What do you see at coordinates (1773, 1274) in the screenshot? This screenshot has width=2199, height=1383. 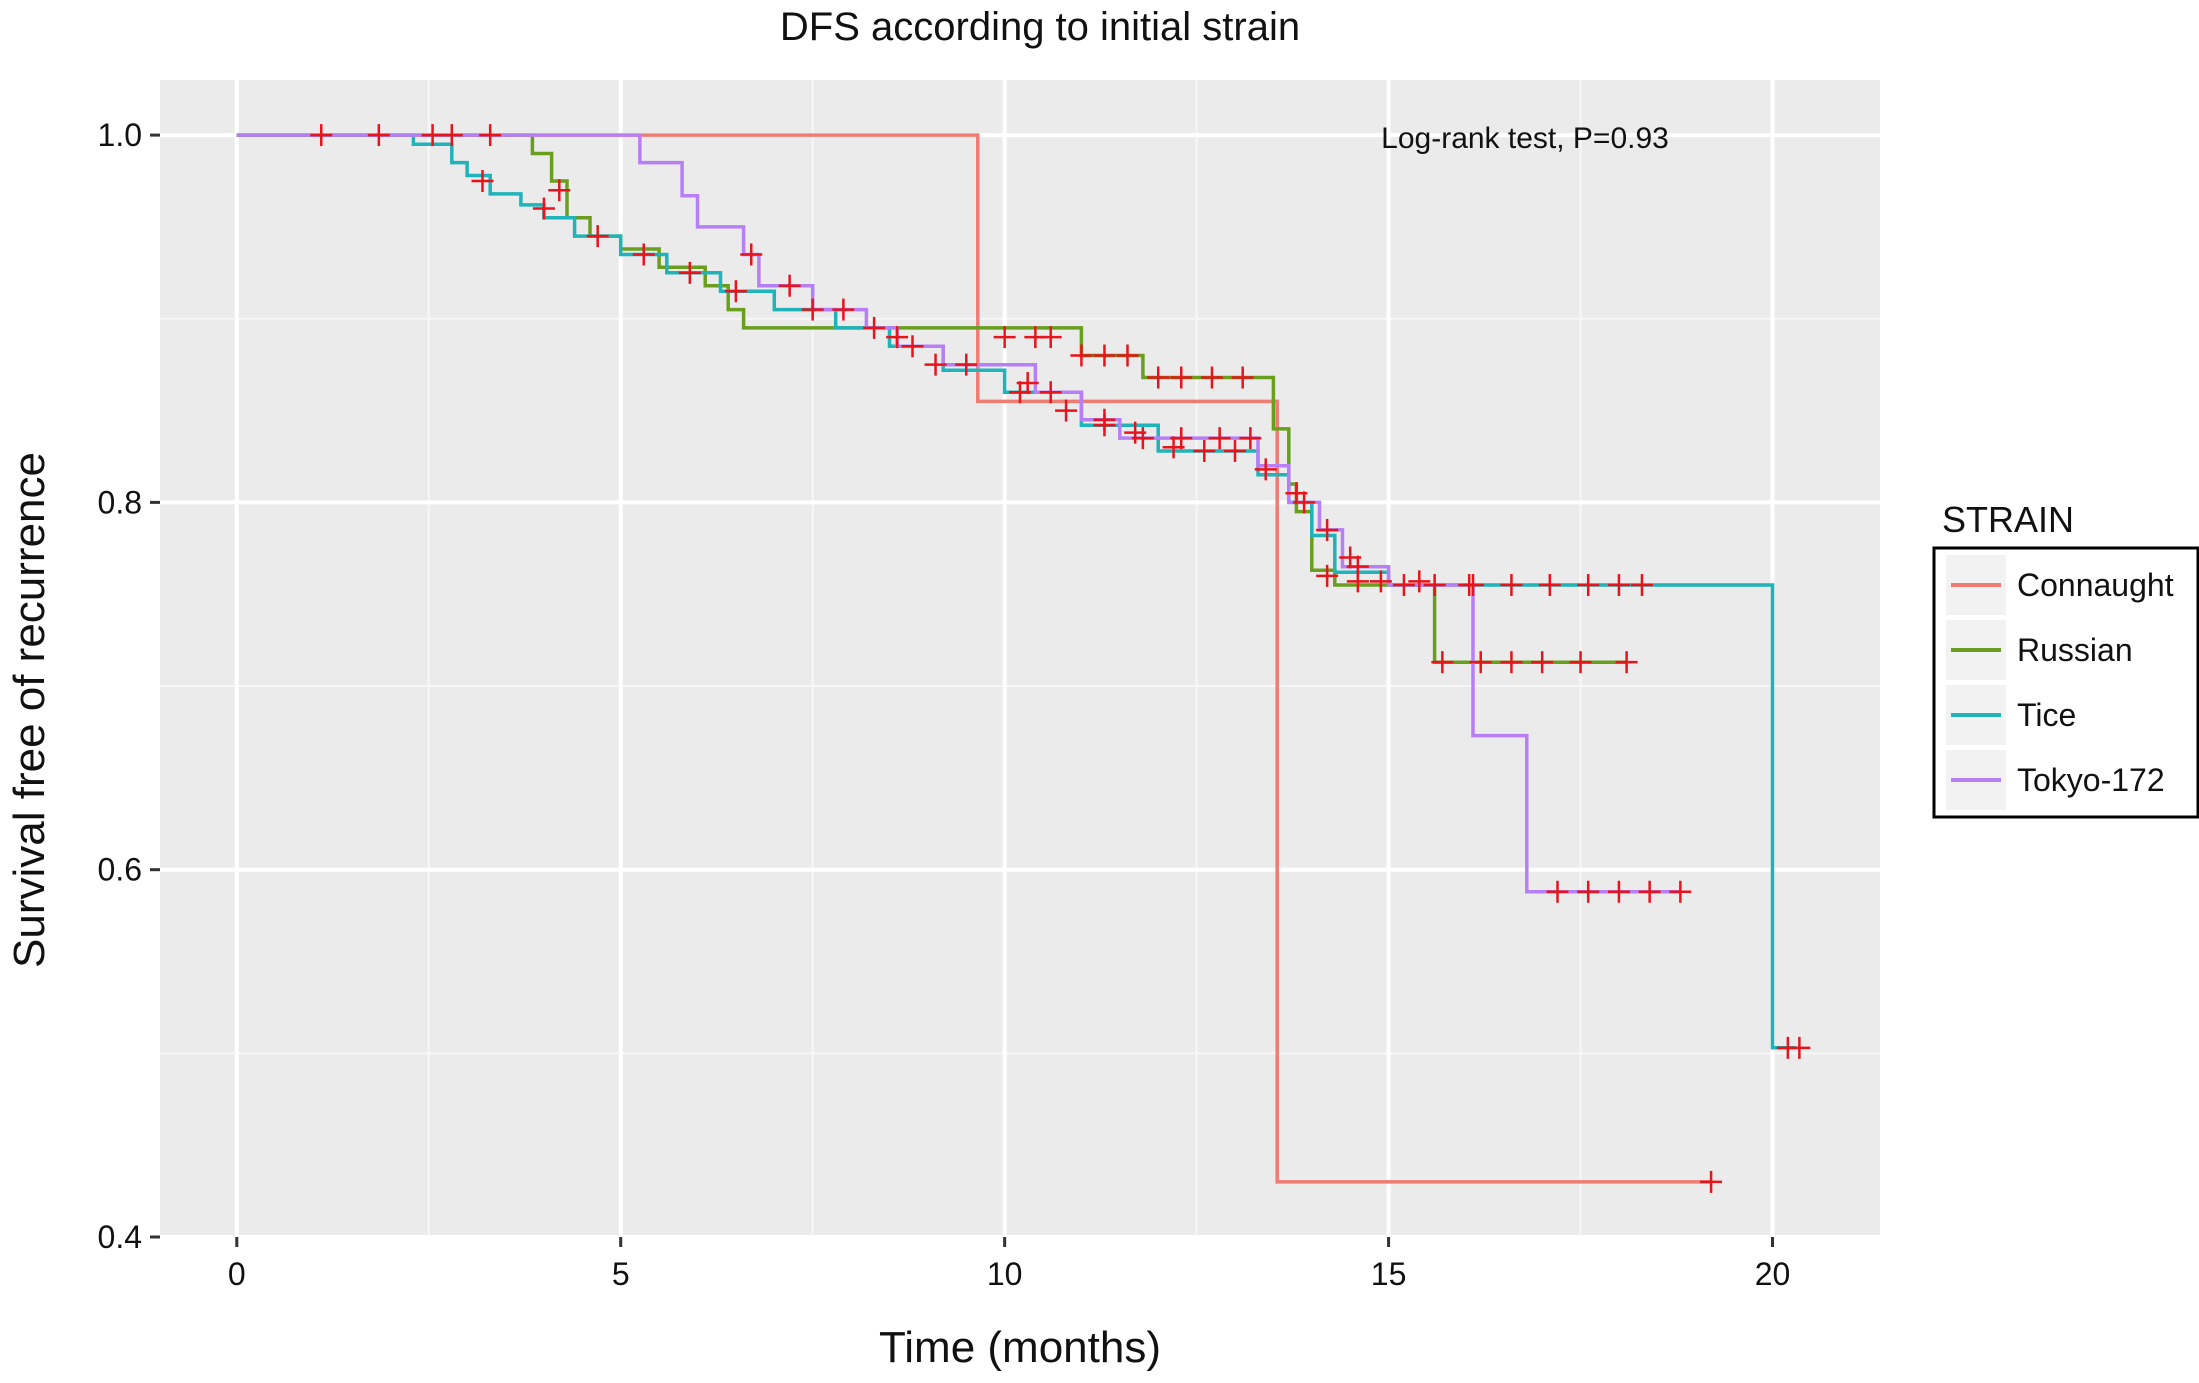 I see `x-tick-label: 20` at bounding box center [1773, 1274].